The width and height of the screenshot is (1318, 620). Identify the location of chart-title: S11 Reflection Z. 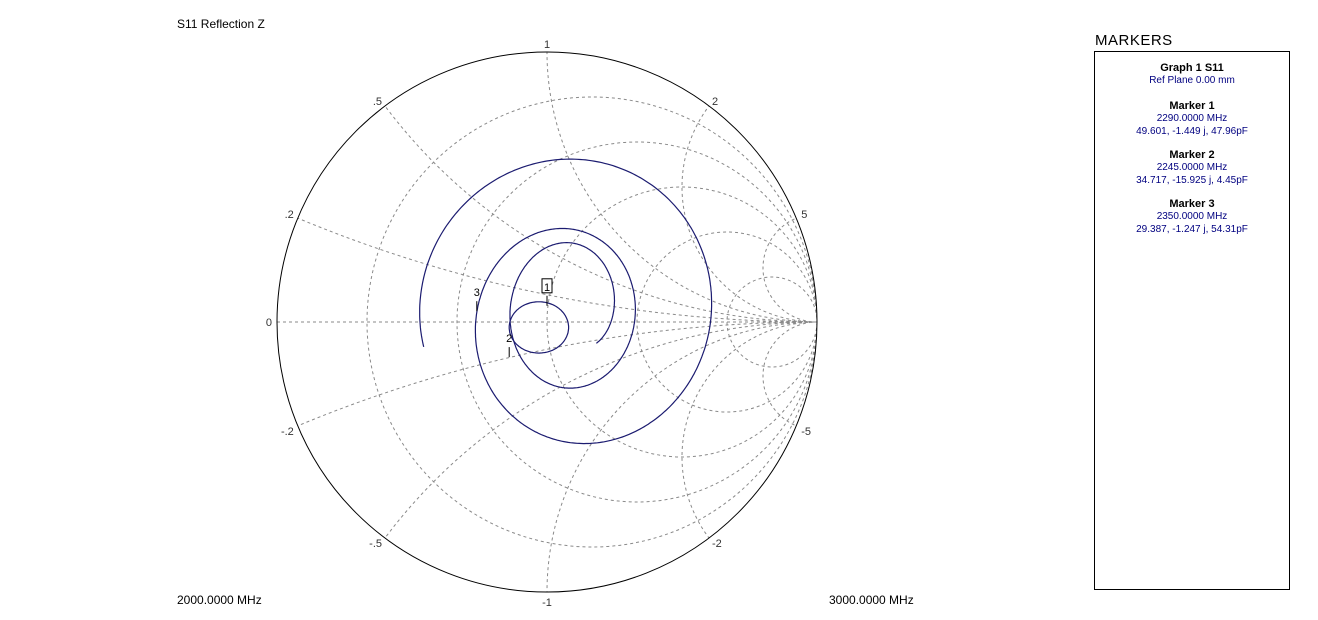
(221, 24).